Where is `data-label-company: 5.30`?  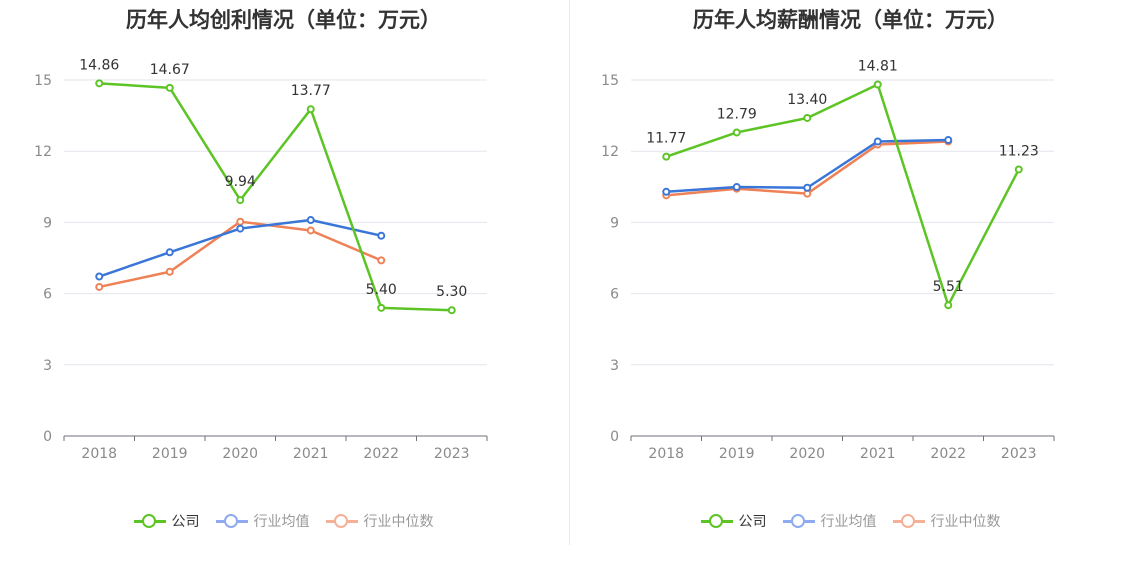 data-label-company: 5.30 is located at coordinates (451, 292).